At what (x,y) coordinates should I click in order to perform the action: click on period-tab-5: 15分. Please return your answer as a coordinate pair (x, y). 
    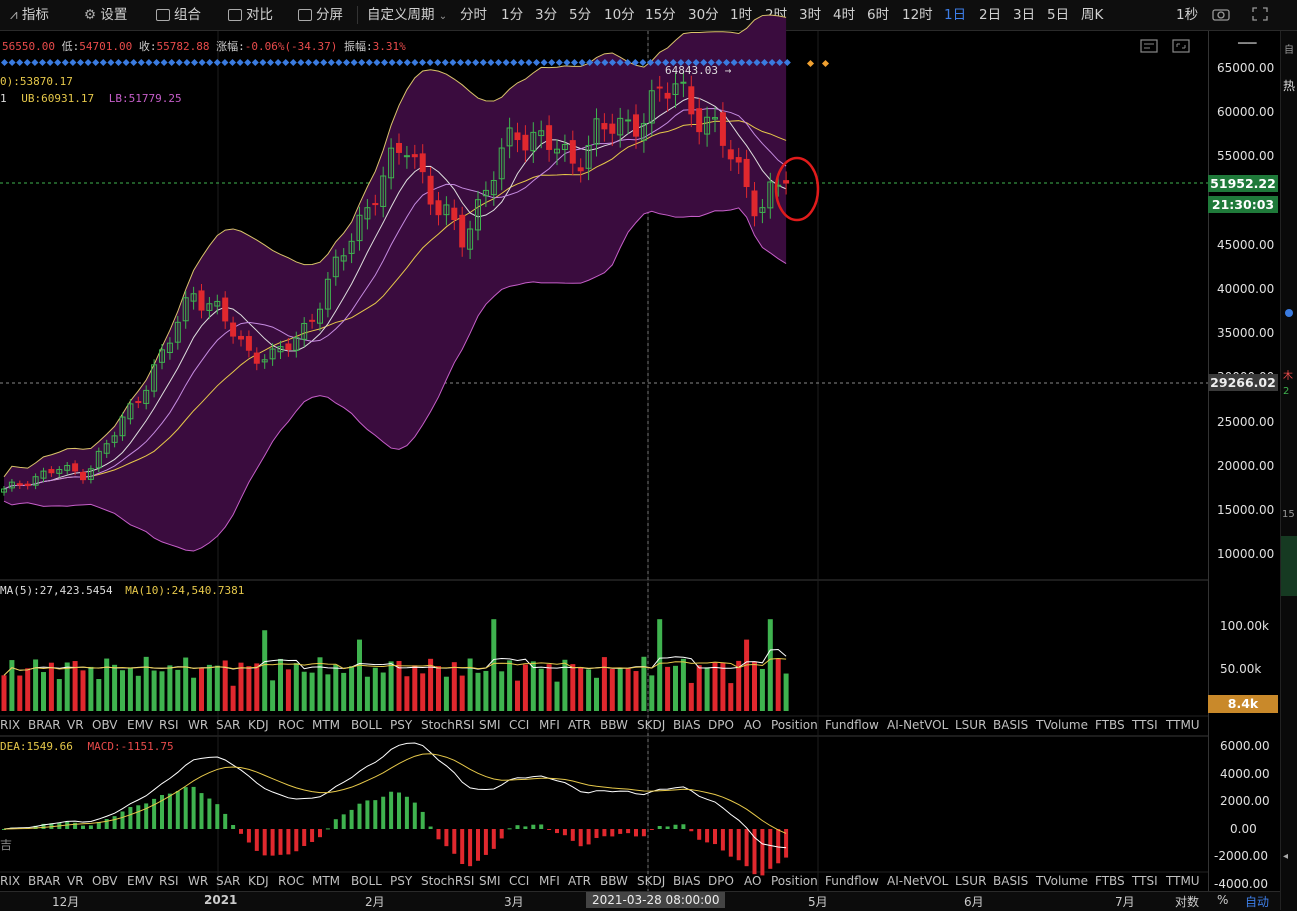
    Looking at the image, I should click on (660, 15).